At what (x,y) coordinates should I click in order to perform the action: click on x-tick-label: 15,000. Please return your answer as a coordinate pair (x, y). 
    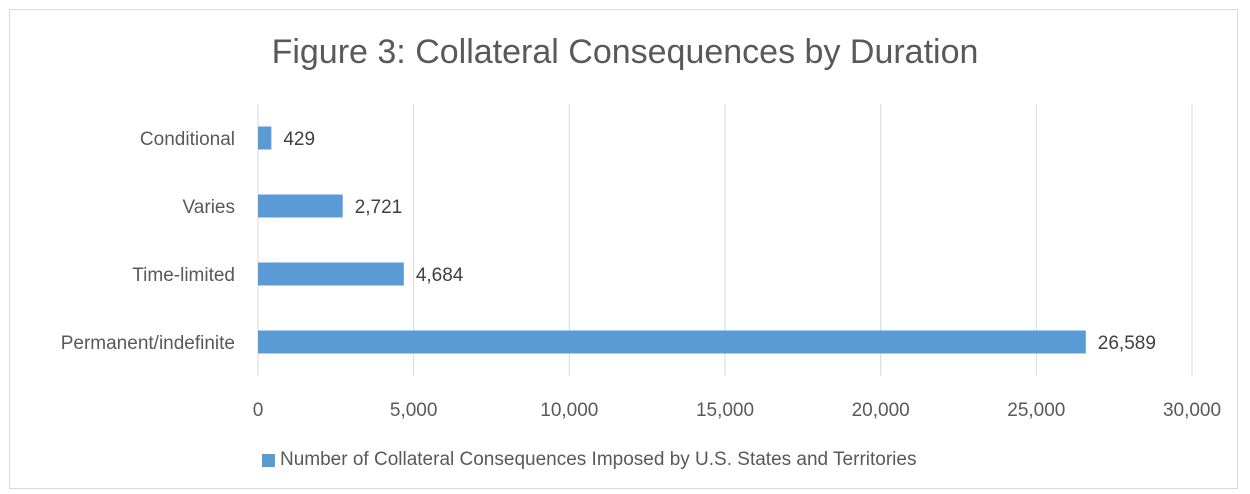
    Looking at the image, I should click on (725, 410).